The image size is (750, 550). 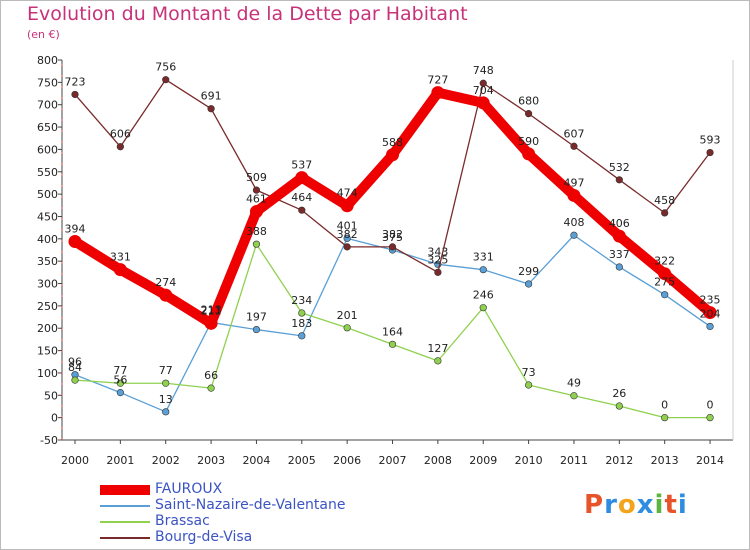 I want to click on data-label-2: 66, so click(x=211, y=375).